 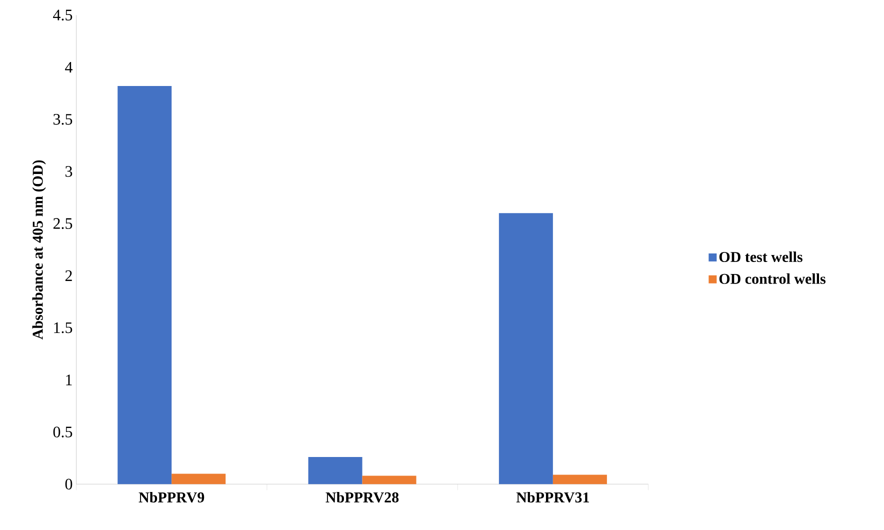 What do you see at coordinates (552, 497) in the screenshot?
I see `x-tick-label: NbPPRV31` at bounding box center [552, 497].